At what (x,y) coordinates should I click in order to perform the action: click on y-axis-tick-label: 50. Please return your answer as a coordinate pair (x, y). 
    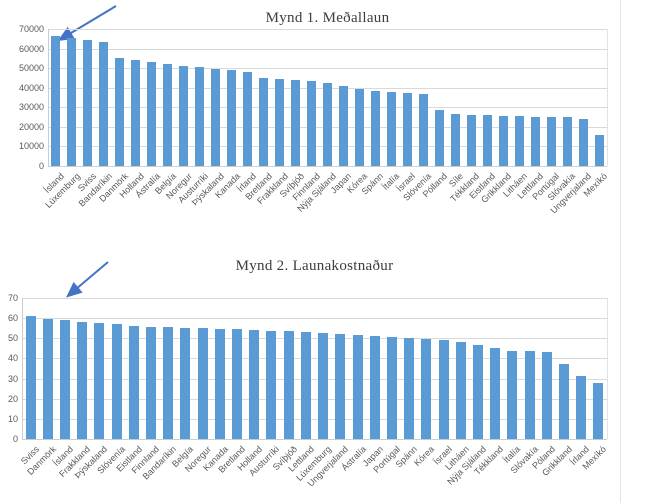
    Looking at the image, I should click on (12, 338).